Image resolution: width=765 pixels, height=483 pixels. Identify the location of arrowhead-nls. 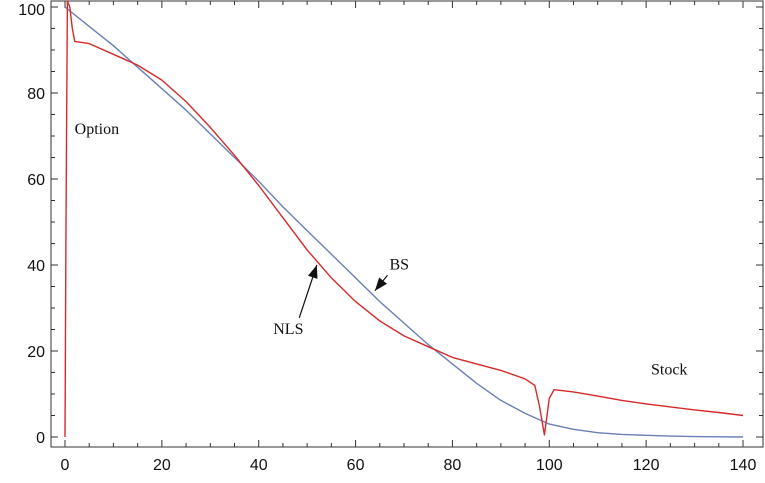
(313, 272).